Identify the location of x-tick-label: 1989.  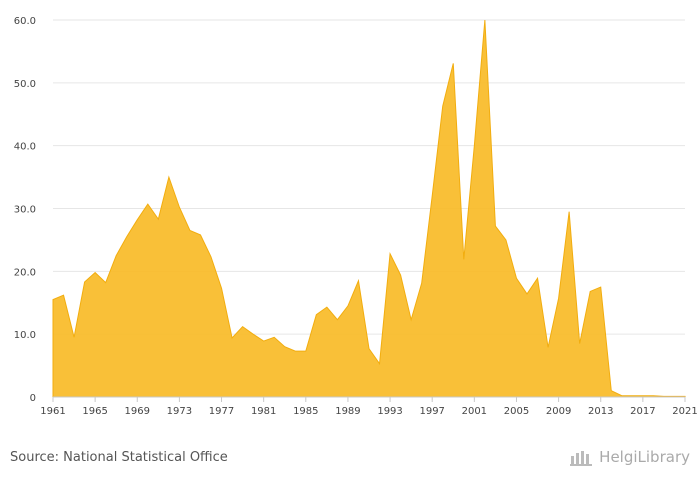
(347, 411).